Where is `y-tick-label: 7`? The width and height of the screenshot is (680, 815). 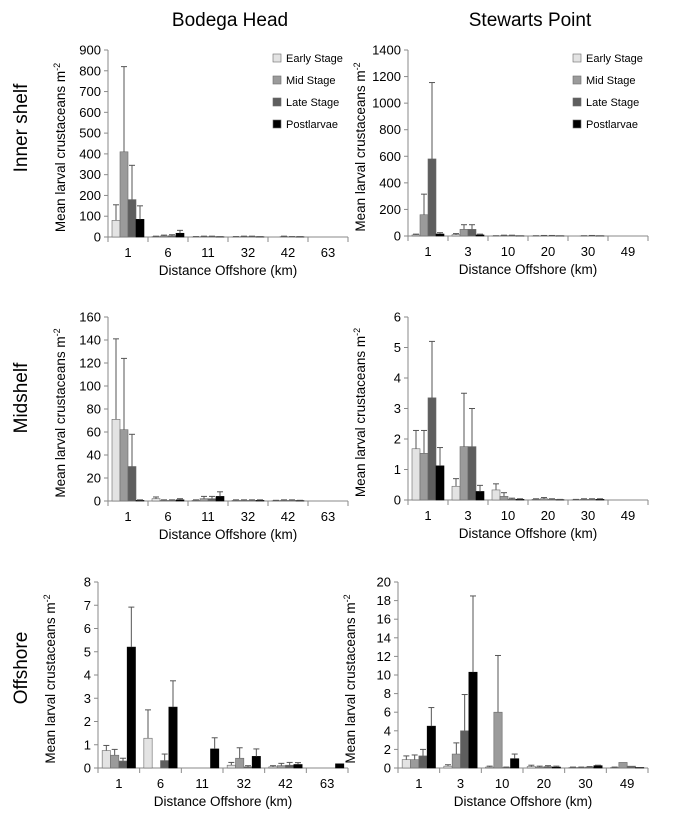 y-tick-label: 7 is located at coordinates (87, 605).